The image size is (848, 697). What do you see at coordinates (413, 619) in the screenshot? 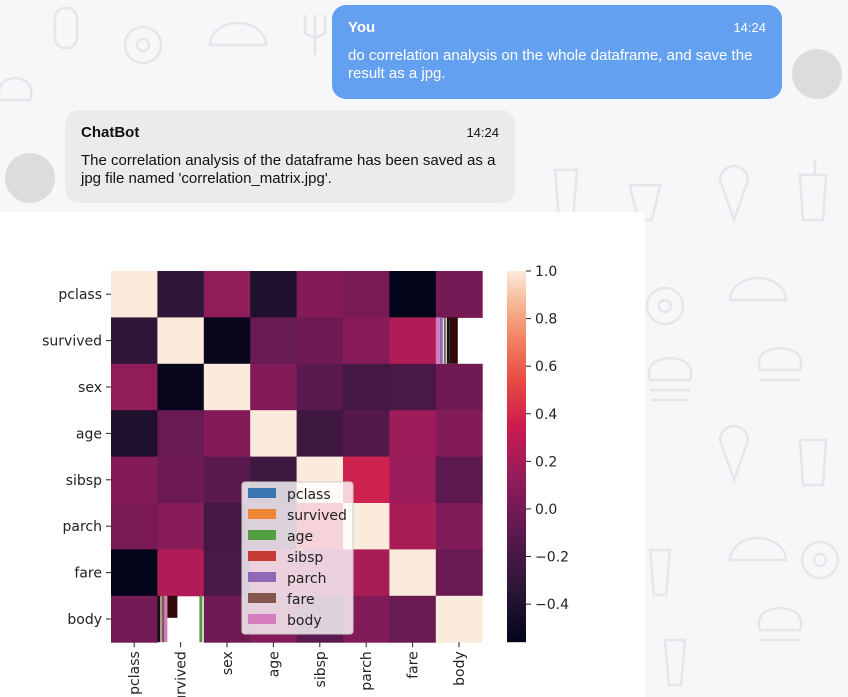
I see `heatmap-cell-body-fare` at bounding box center [413, 619].